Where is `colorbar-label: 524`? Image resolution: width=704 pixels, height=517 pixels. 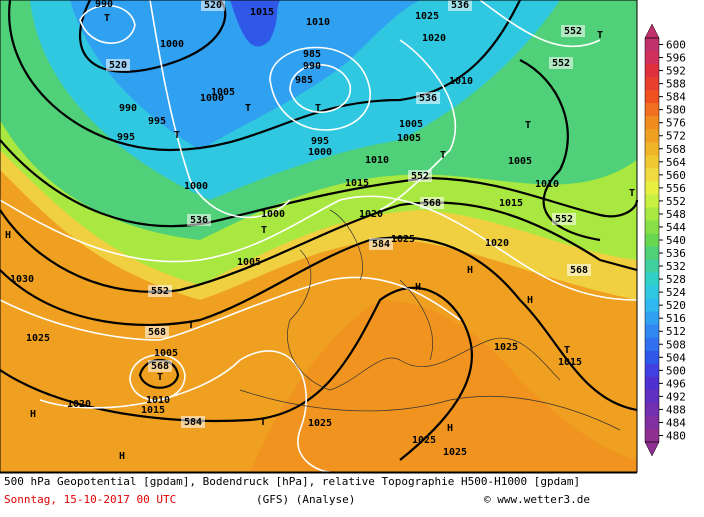 colorbar-label: 524 is located at coordinates (676, 292).